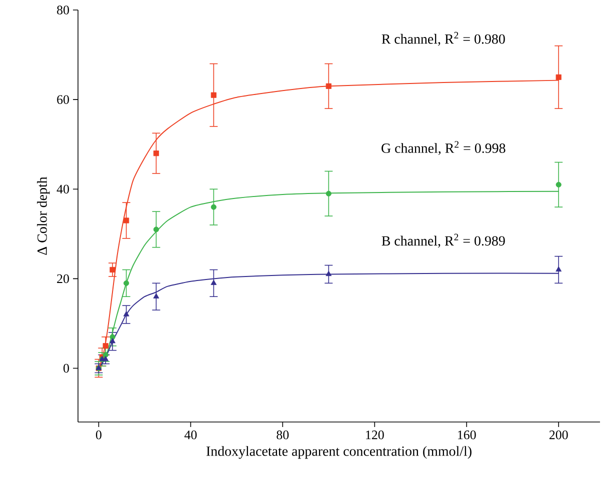 This screenshot has height=480, width=610. Describe the element at coordinates (443, 39) in the screenshot. I see `annotation: R channel, R$^{2}$ = 0.980` at that location.